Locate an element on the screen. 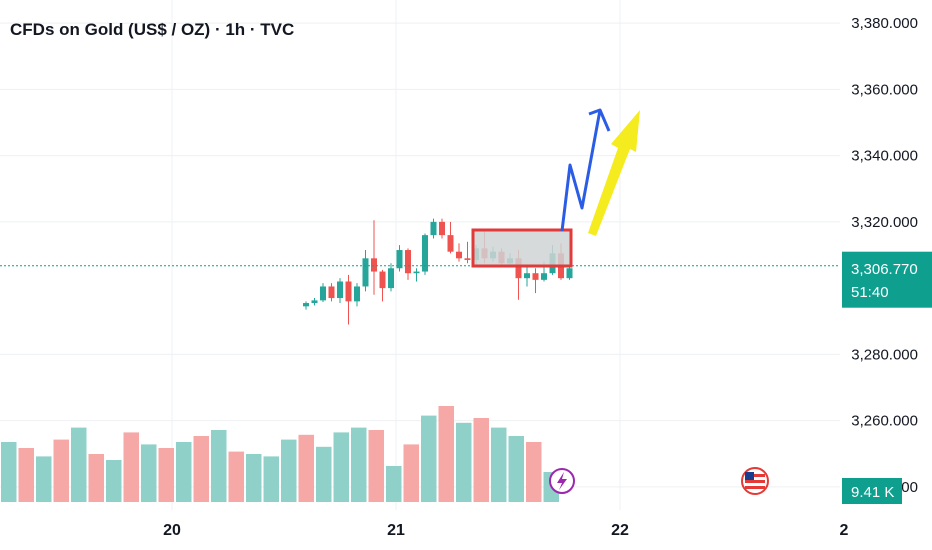 This screenshot has width=932, height=550. last-price-tag: 3,306.770 51:40 is located at coordinates (887, 279).